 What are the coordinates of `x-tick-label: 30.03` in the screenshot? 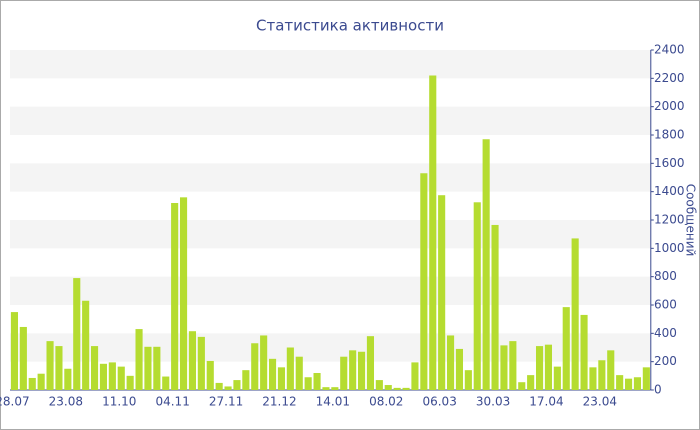 It's located at (493, 402).